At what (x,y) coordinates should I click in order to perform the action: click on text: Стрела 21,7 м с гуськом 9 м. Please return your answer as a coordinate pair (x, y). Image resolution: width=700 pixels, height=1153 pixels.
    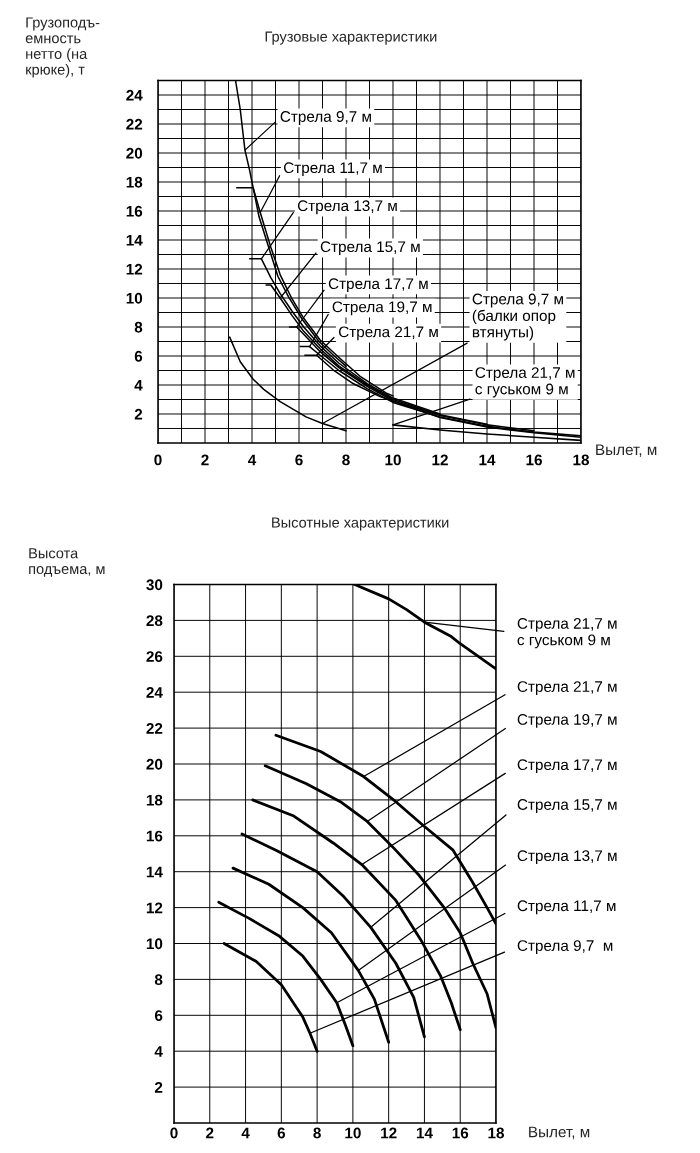
    Looking at the image, I should click on (525, 382).